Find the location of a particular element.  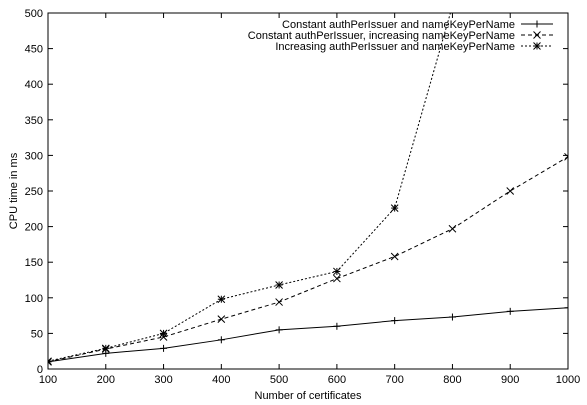

y-tick-label: 200 is located at coordinates (34, 228).